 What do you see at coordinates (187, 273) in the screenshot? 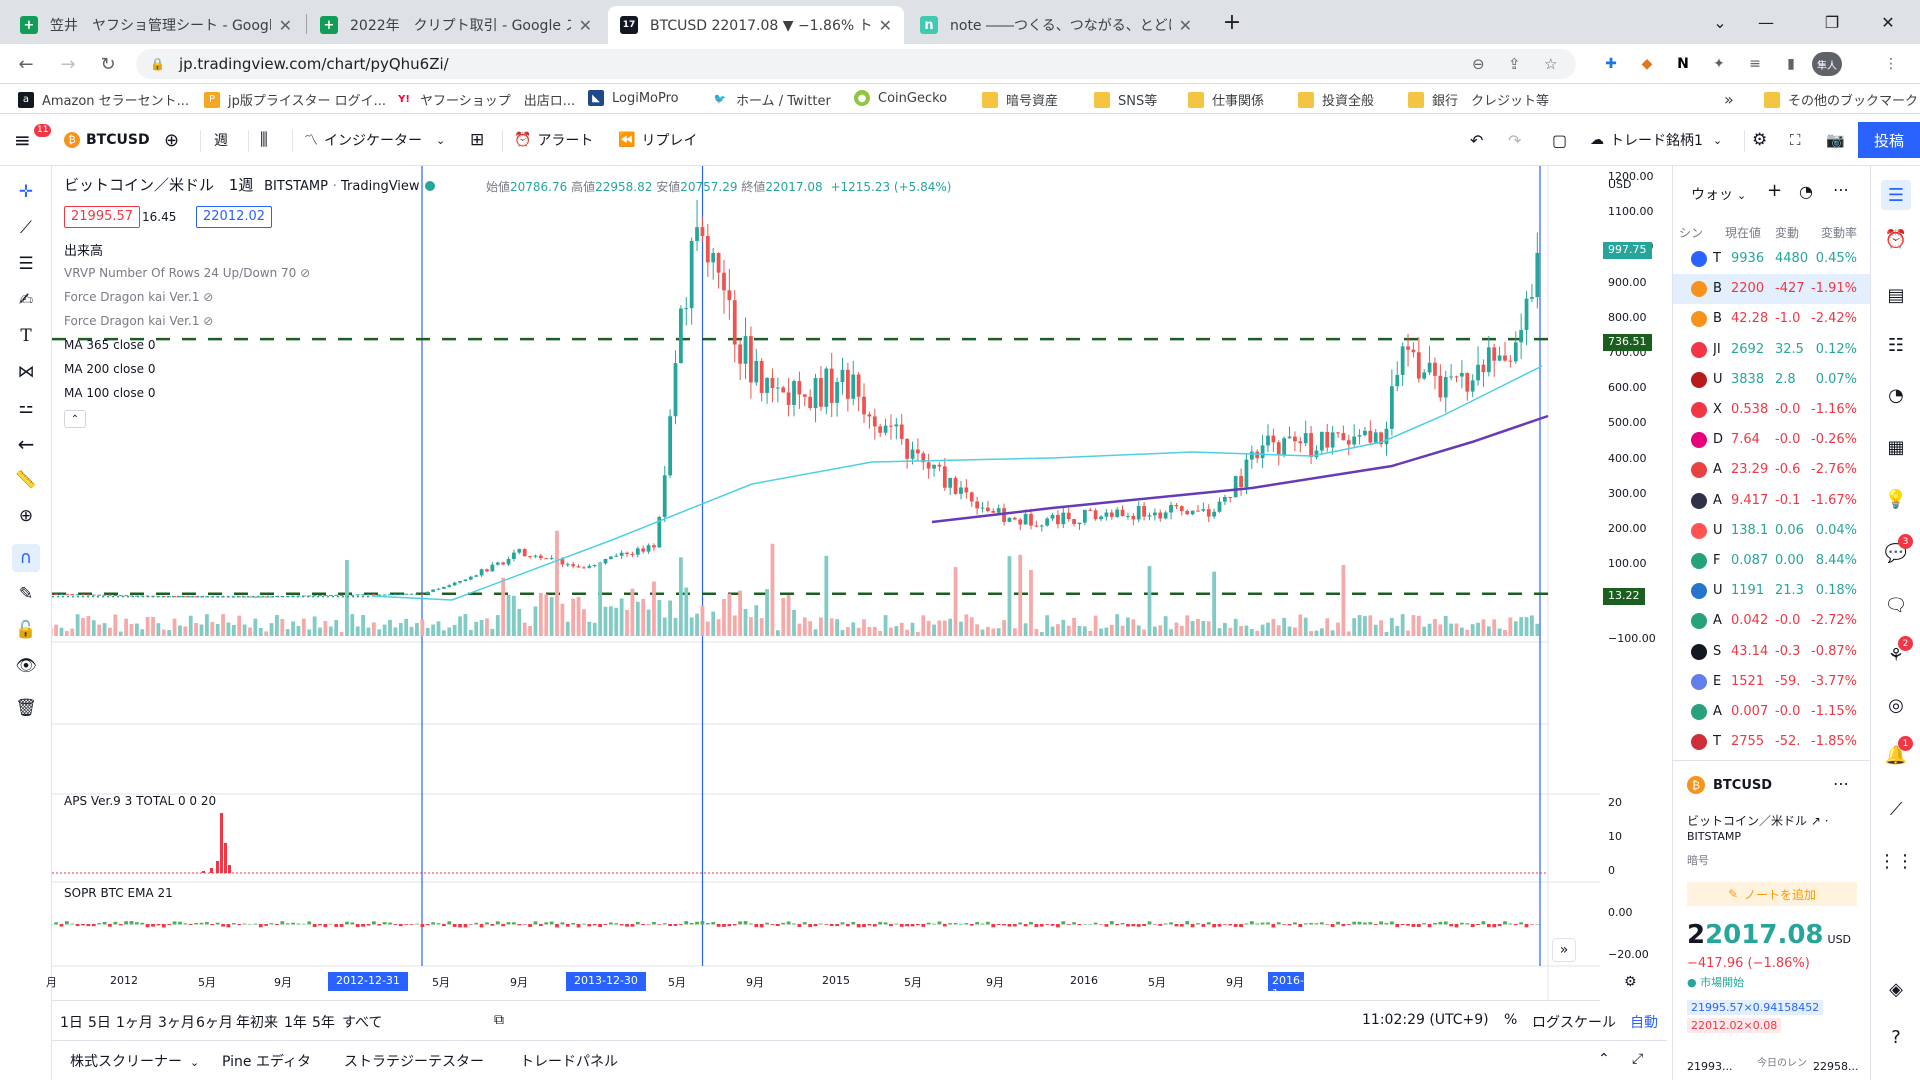
I see `indicator-legend: VRVP Number Of Rows 24 Up/Down 70 ⊘` at bounding box center [187, 273].